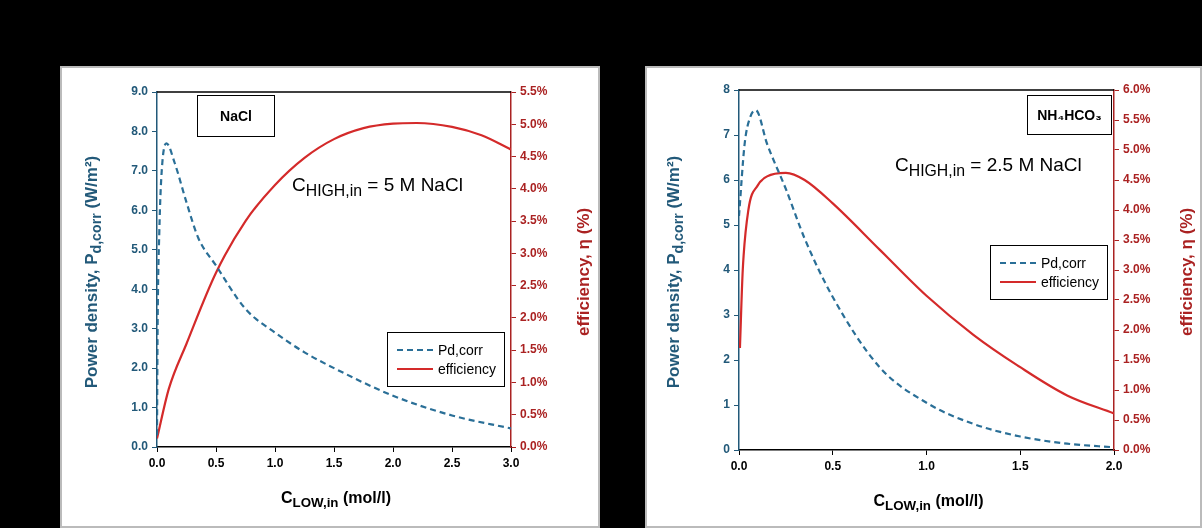 The height and width of the screenshot is (528, 1202). I want to click on y-tick-label: 7.0, so click(140, 170).